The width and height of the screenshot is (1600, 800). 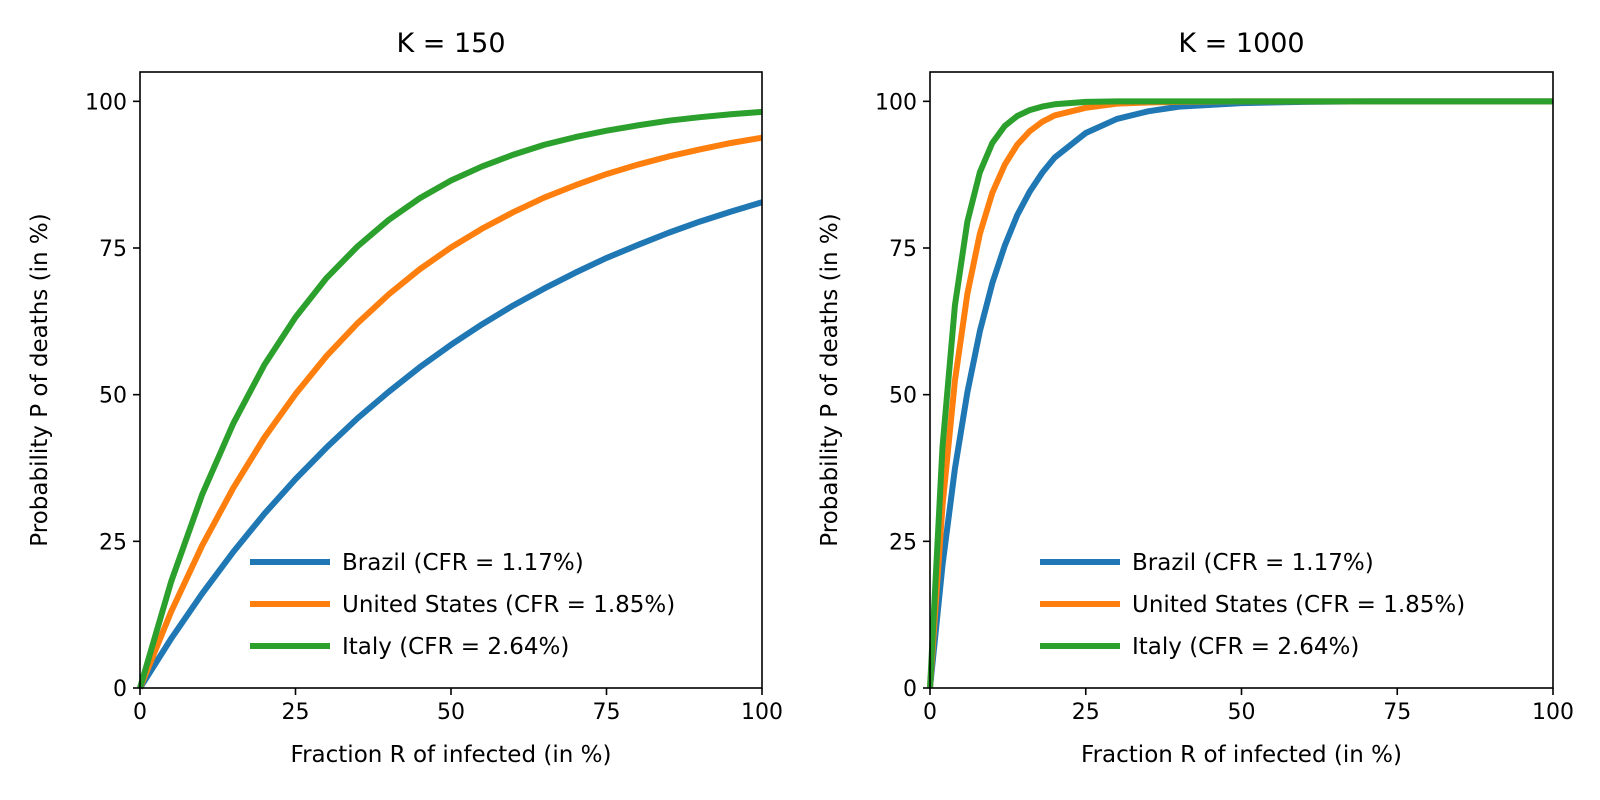 I want to click on chart-title: K = 150, so click(x=450, y=43).